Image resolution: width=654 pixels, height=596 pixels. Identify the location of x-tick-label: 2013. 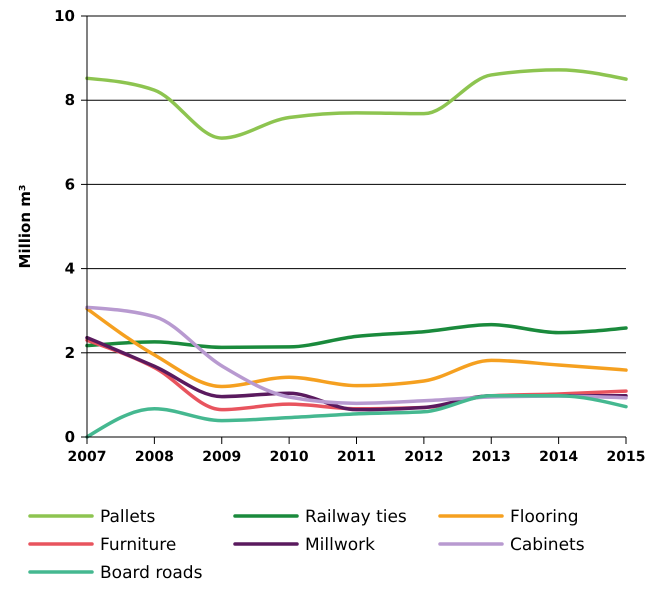
(491, 457).